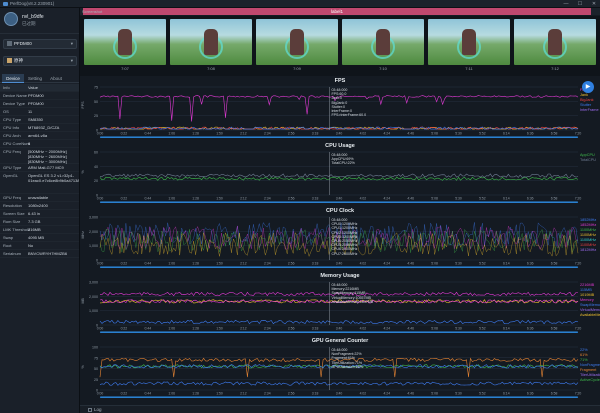 This screenshot has height=413, width=600. I want to click on window-title: PerfDog(v8.2.230901), so click(32, 3).